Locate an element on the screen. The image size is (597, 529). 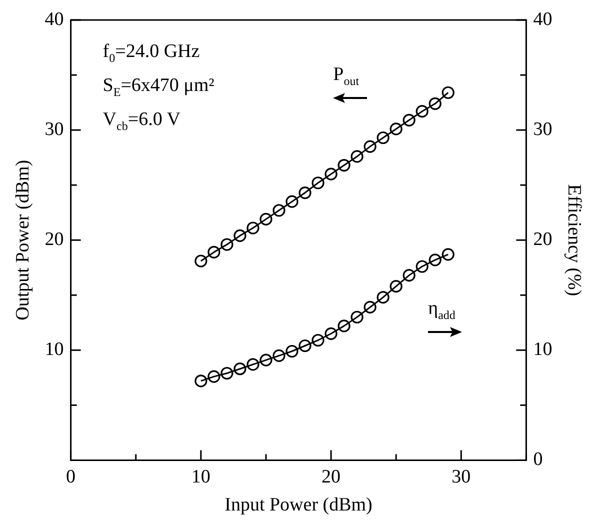
y-tick-label: 30 is located at coordinates (54, 129).